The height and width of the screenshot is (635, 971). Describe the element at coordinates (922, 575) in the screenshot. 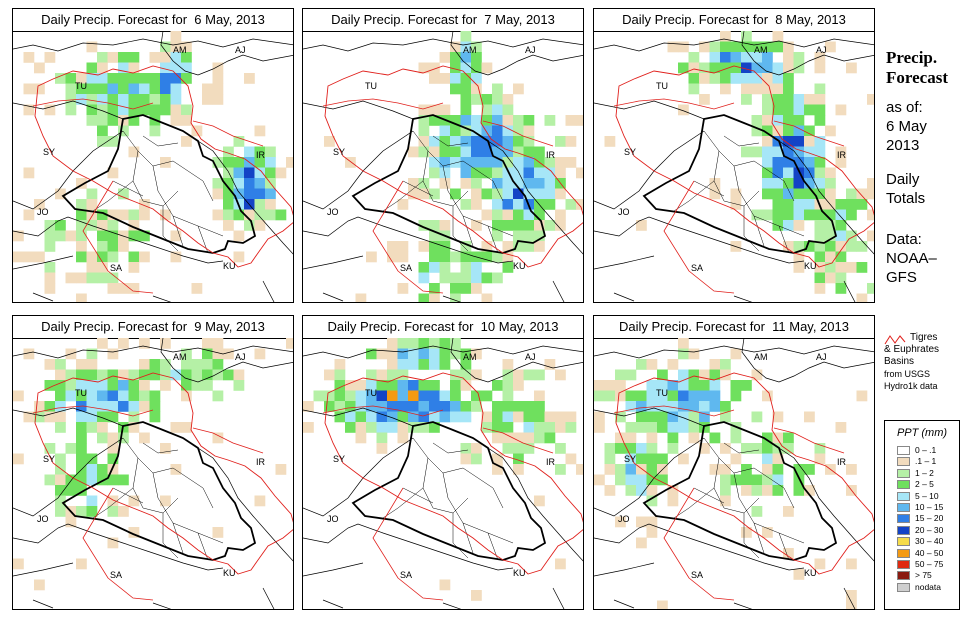

I see `ppt-legend-item: > 75` at that location.